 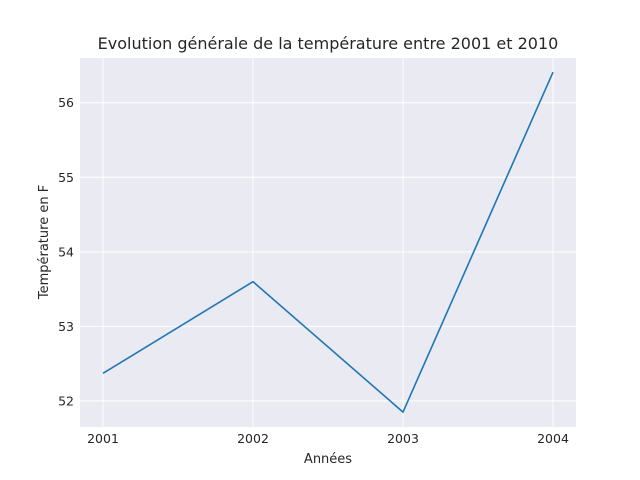 What do you see at coordinates (66, 326) in the screenshot?
I see `y-tick-label: 53` at bounding box center [66, 326].